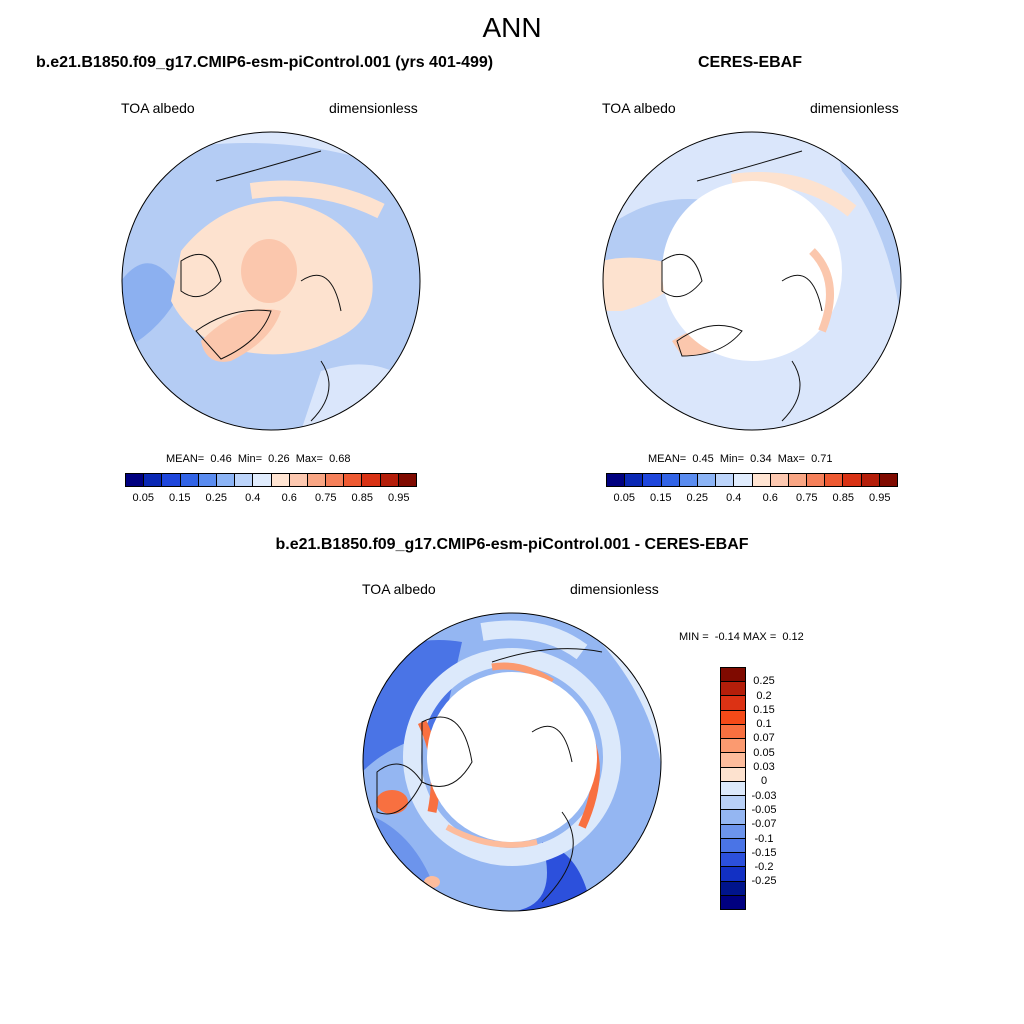  I want to click on diff-colorbar-tick-label: -0.15, so click(764, 852).